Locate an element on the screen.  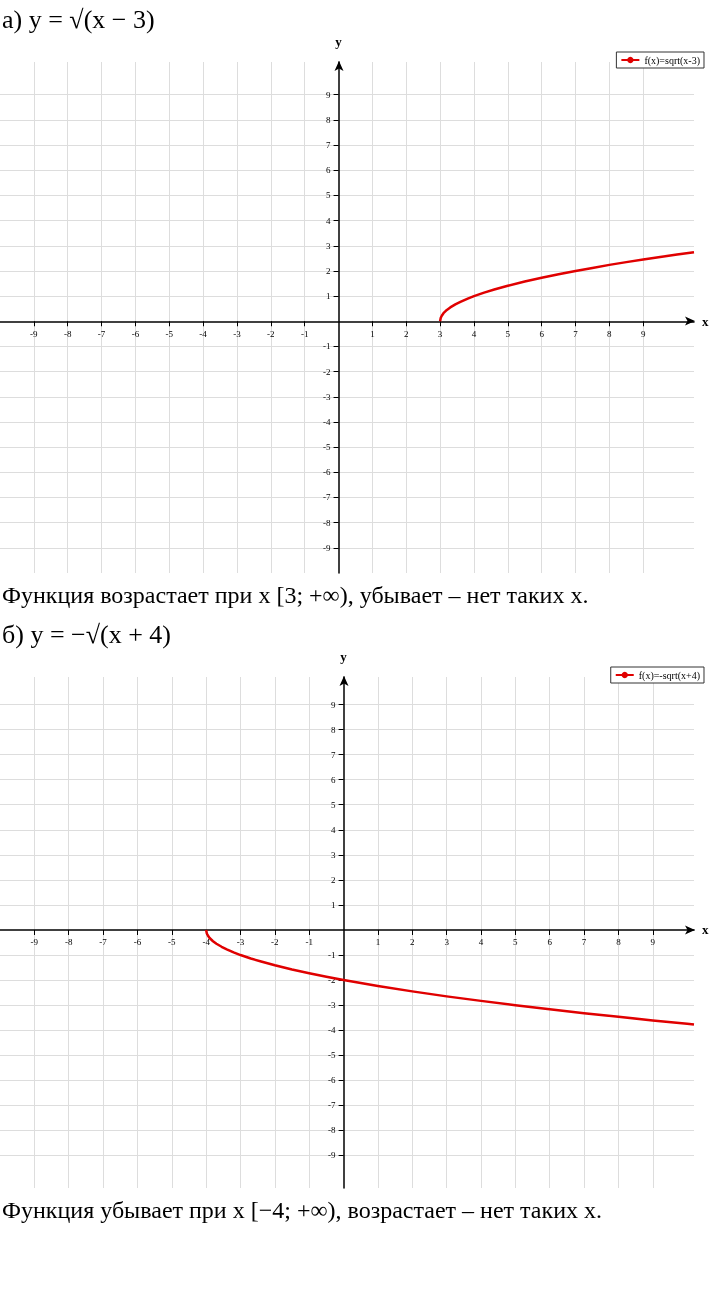
legend-label: f(x)=sqrt(x-3) is located at coordinates (672, 60).